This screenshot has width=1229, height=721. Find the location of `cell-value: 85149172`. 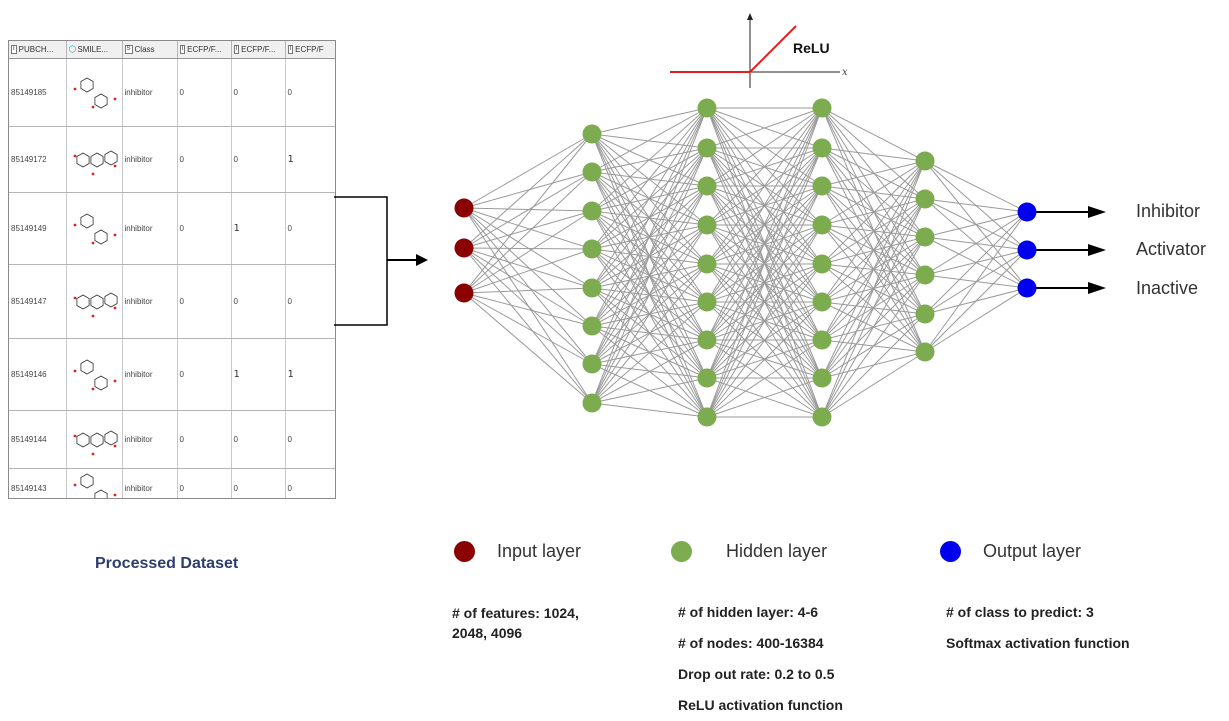

cell-value: 85149172 is located at coordinates (29, 159).